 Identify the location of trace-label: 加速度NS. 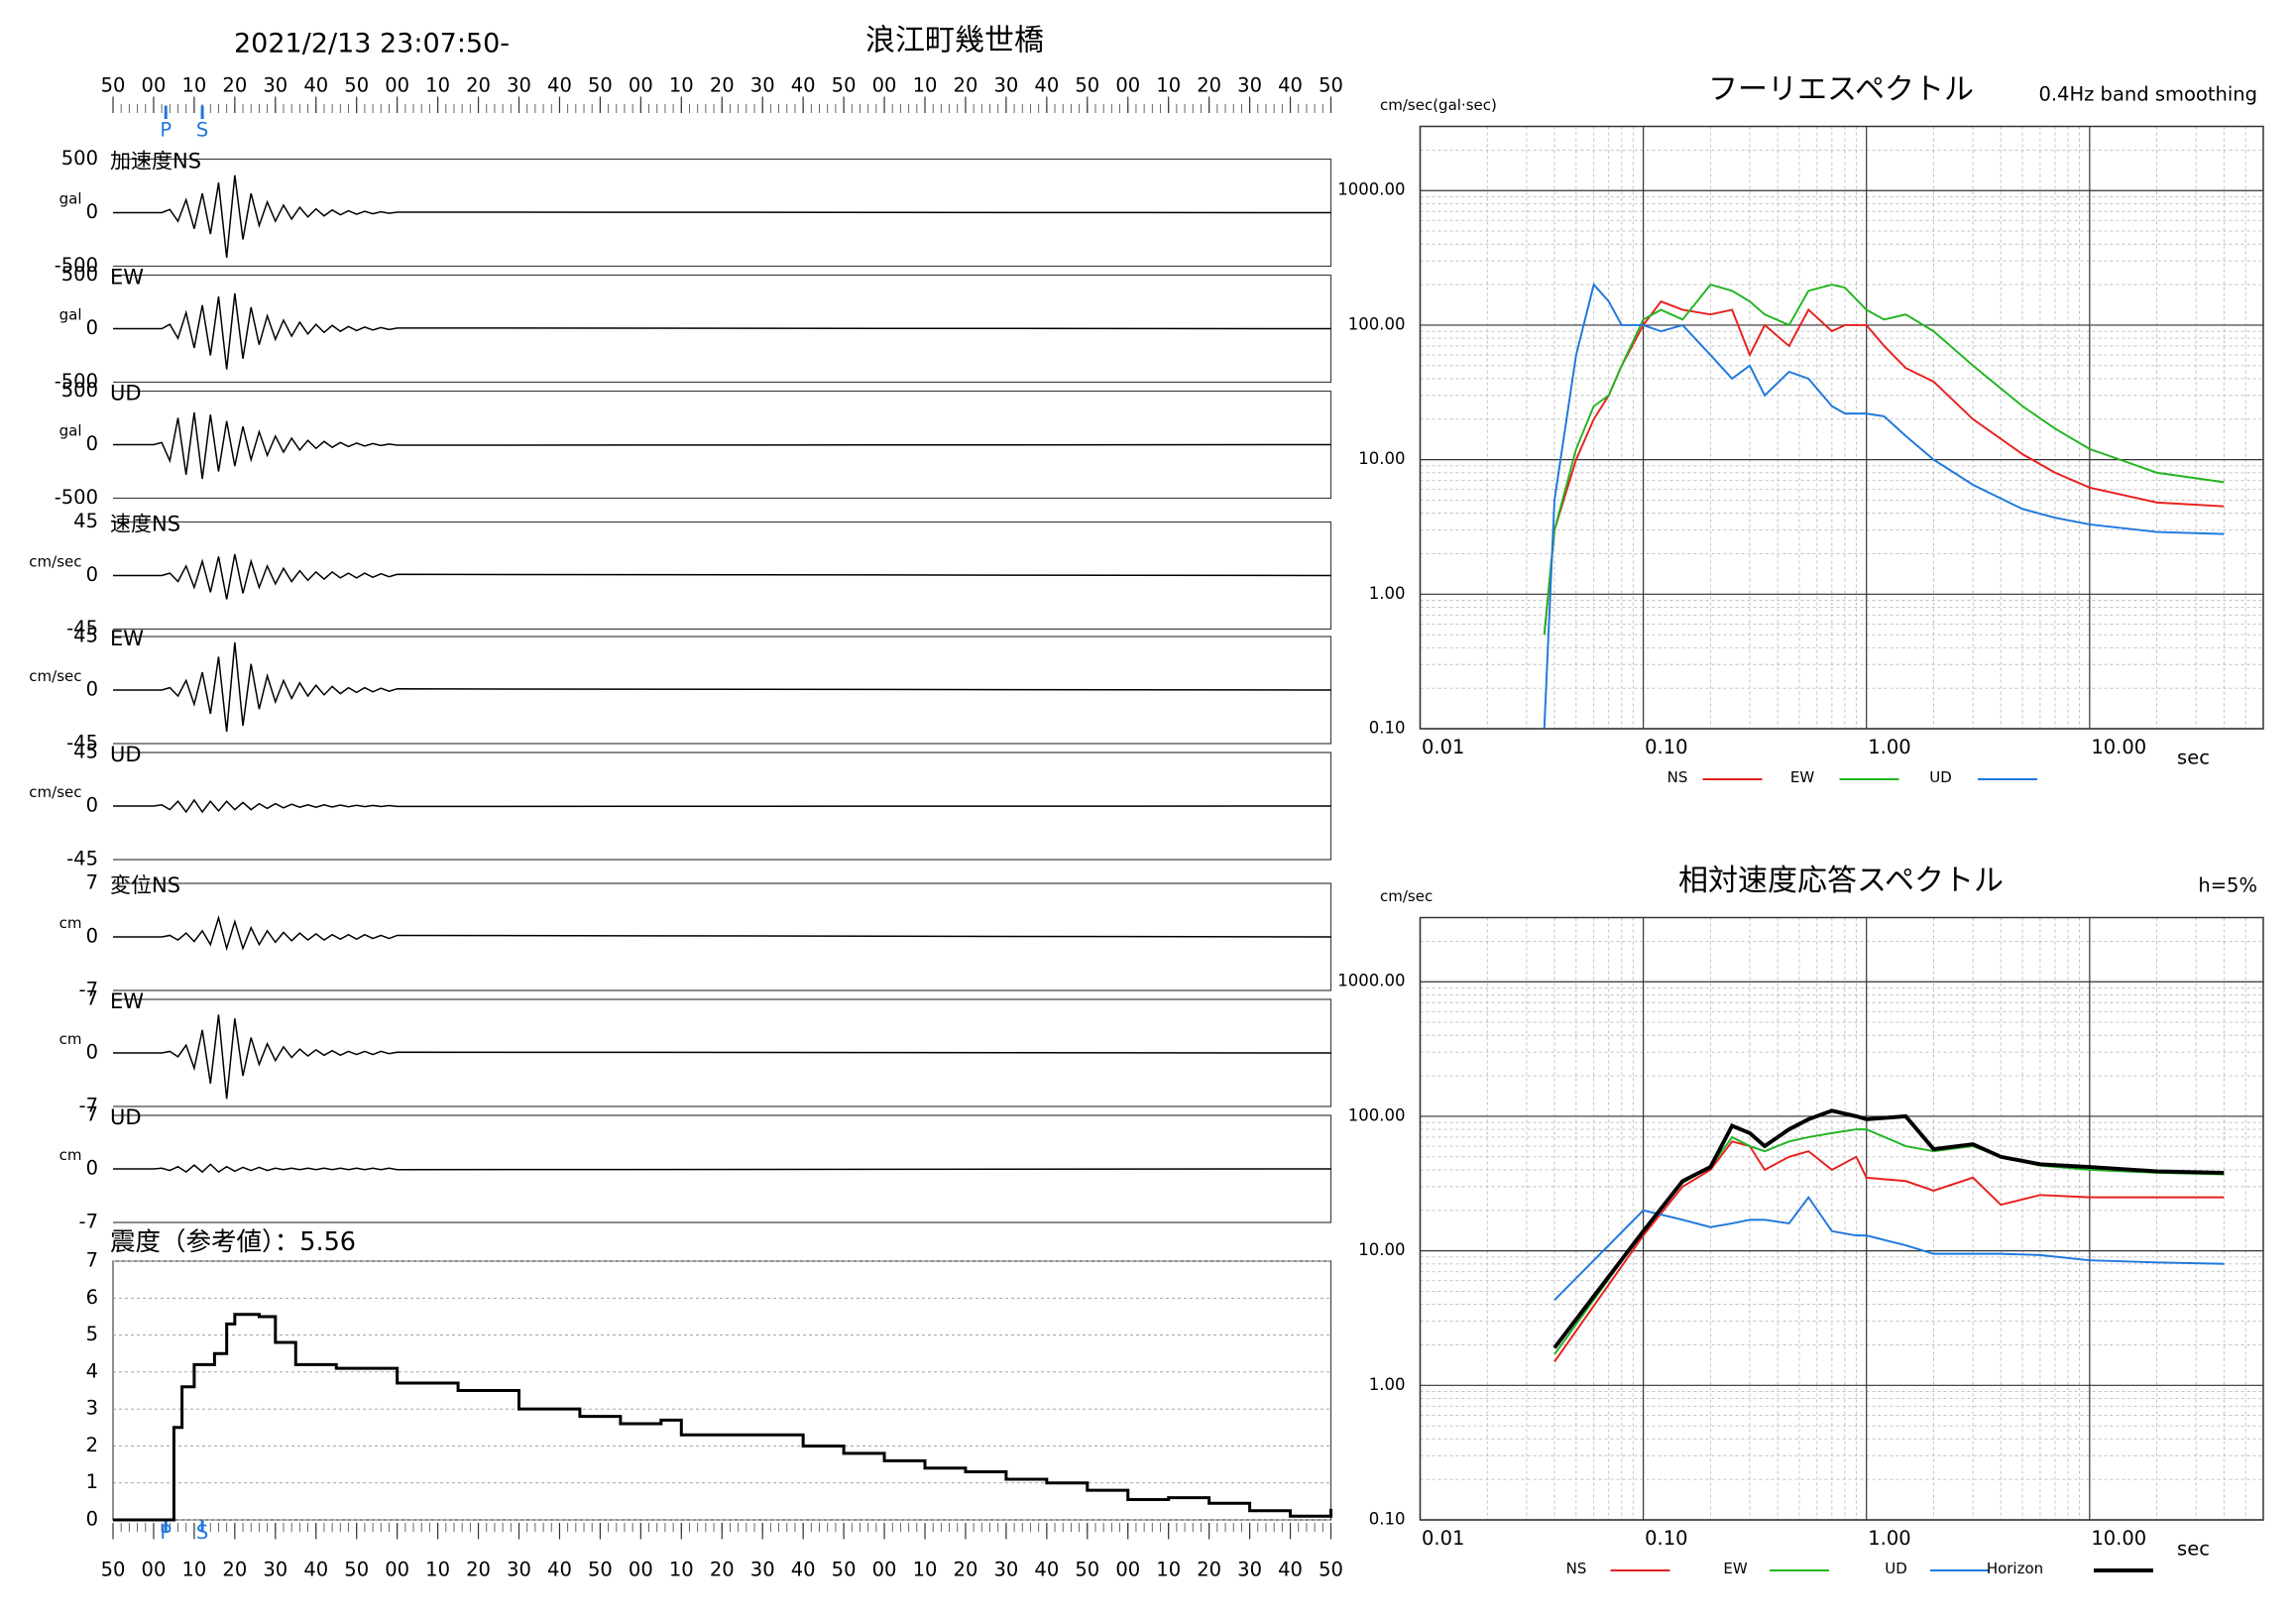
(155, 162).